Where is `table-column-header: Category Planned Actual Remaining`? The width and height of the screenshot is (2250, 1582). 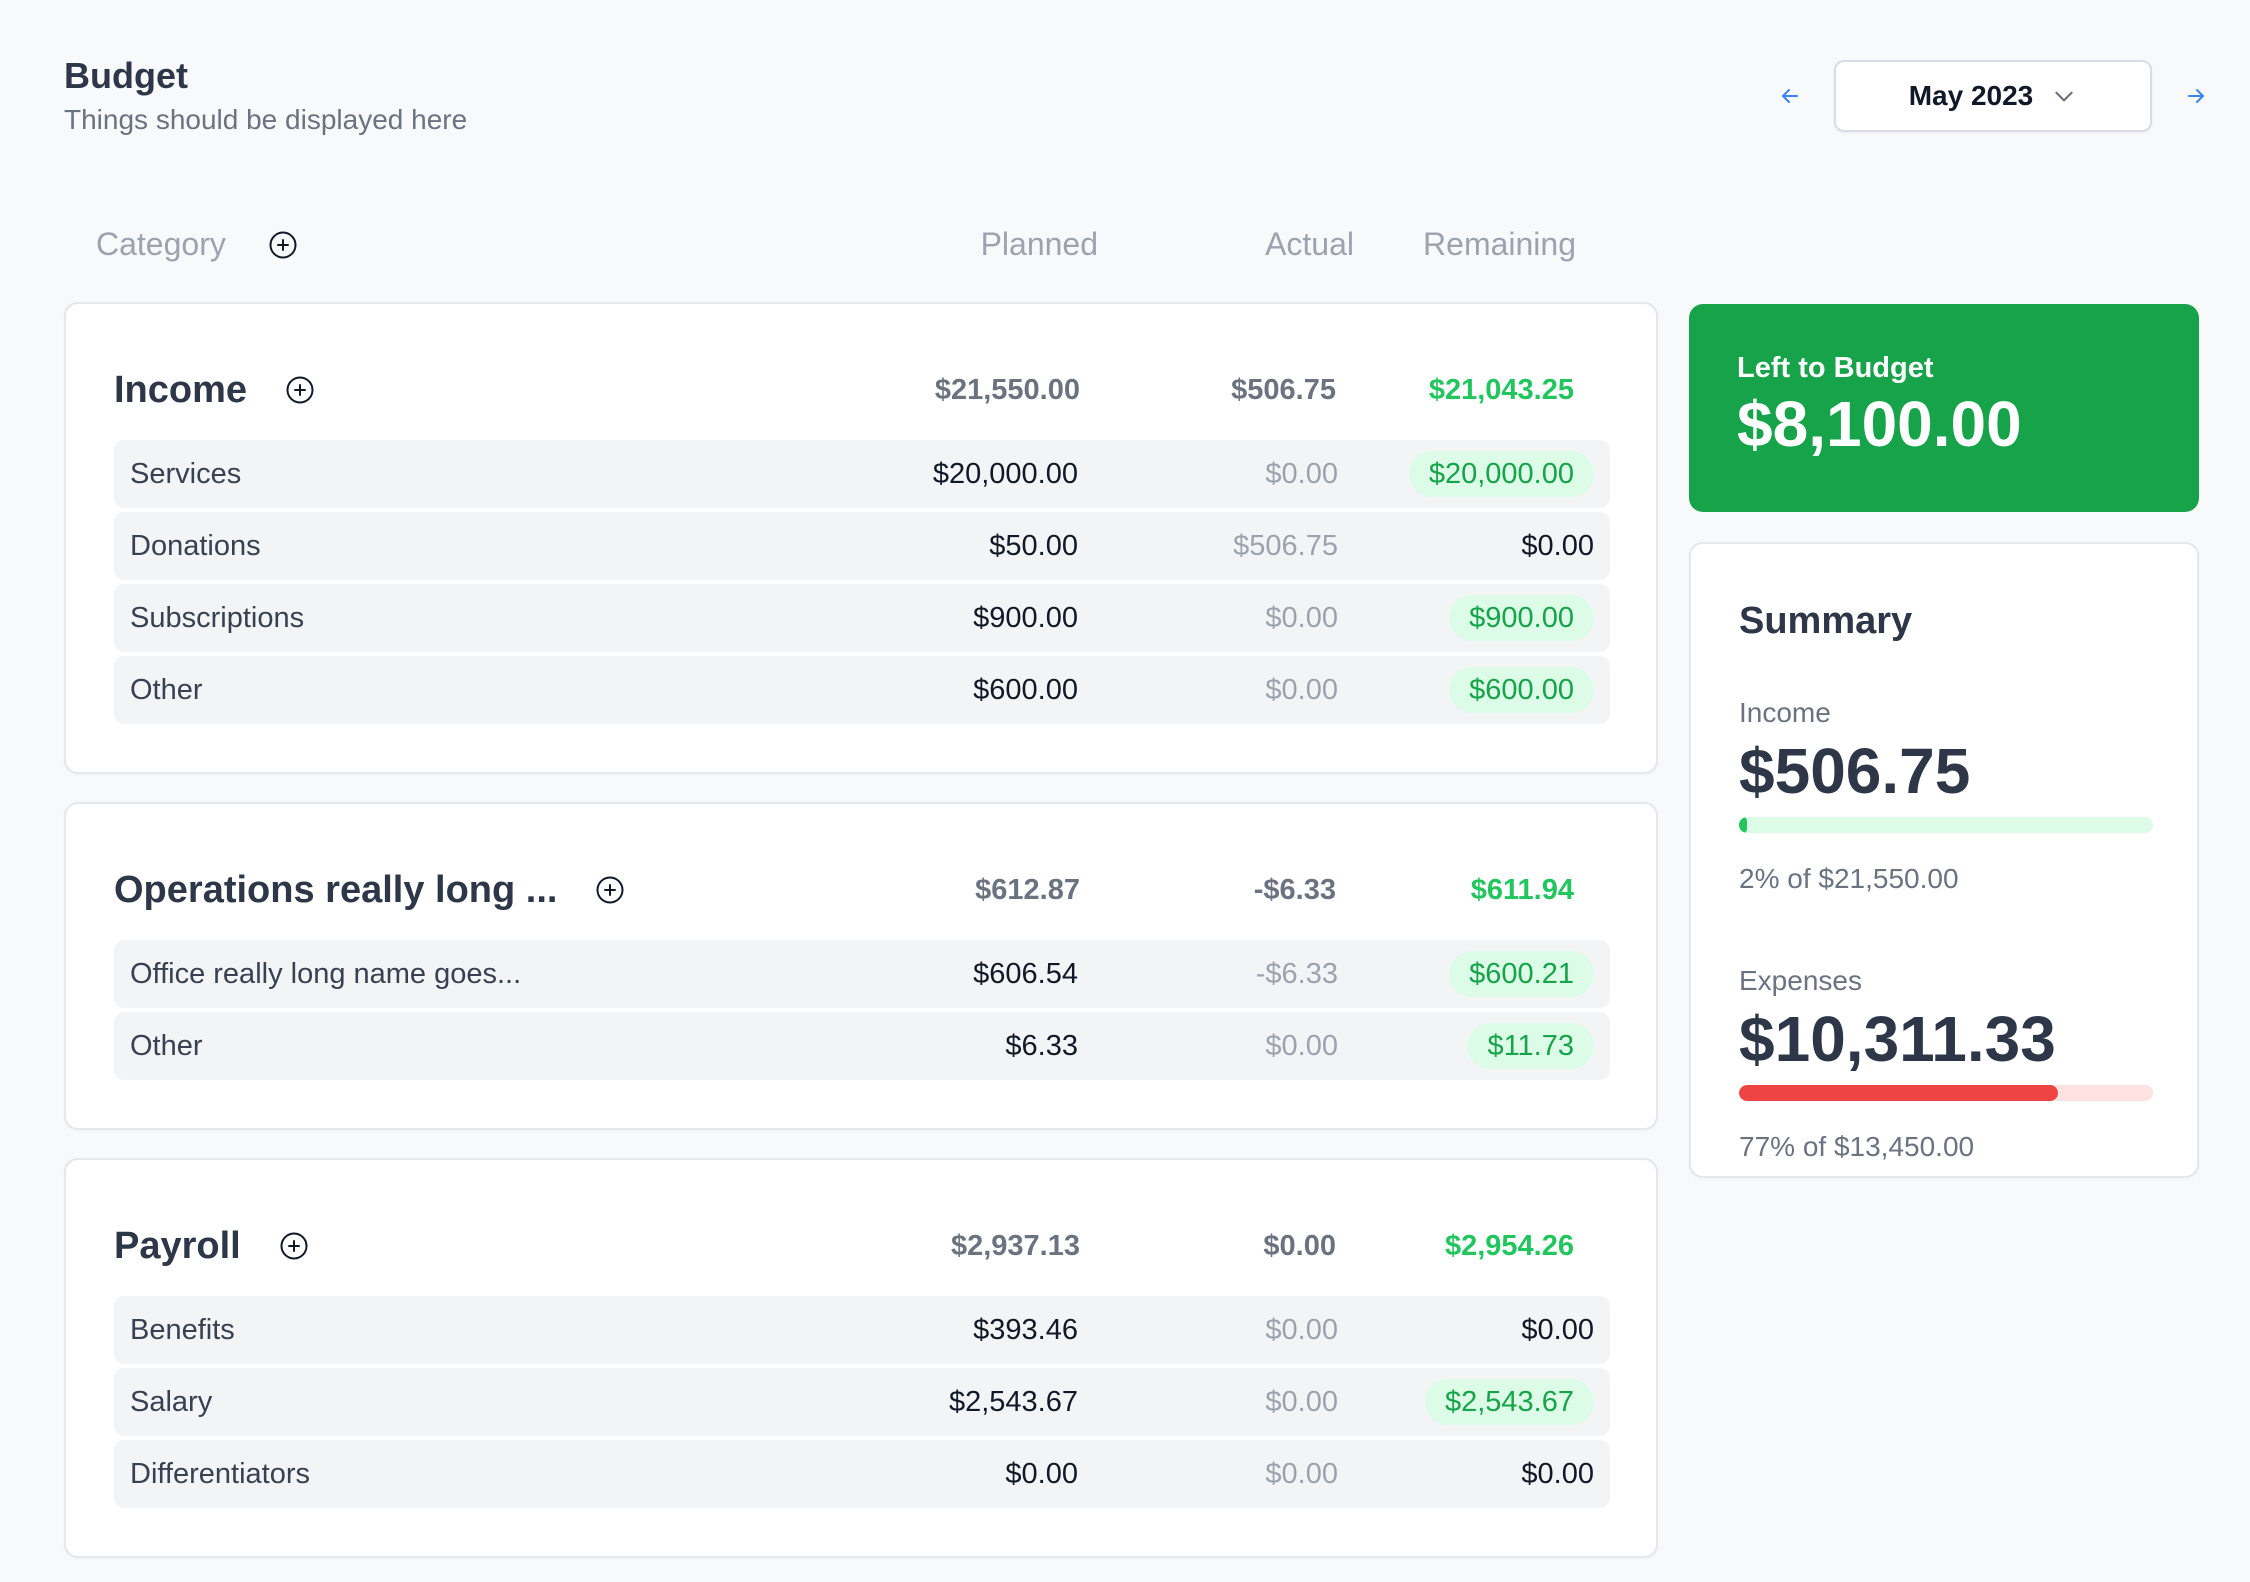
table-column-header: Category Planned Actual Remaining is located at coordinates (861, 250).